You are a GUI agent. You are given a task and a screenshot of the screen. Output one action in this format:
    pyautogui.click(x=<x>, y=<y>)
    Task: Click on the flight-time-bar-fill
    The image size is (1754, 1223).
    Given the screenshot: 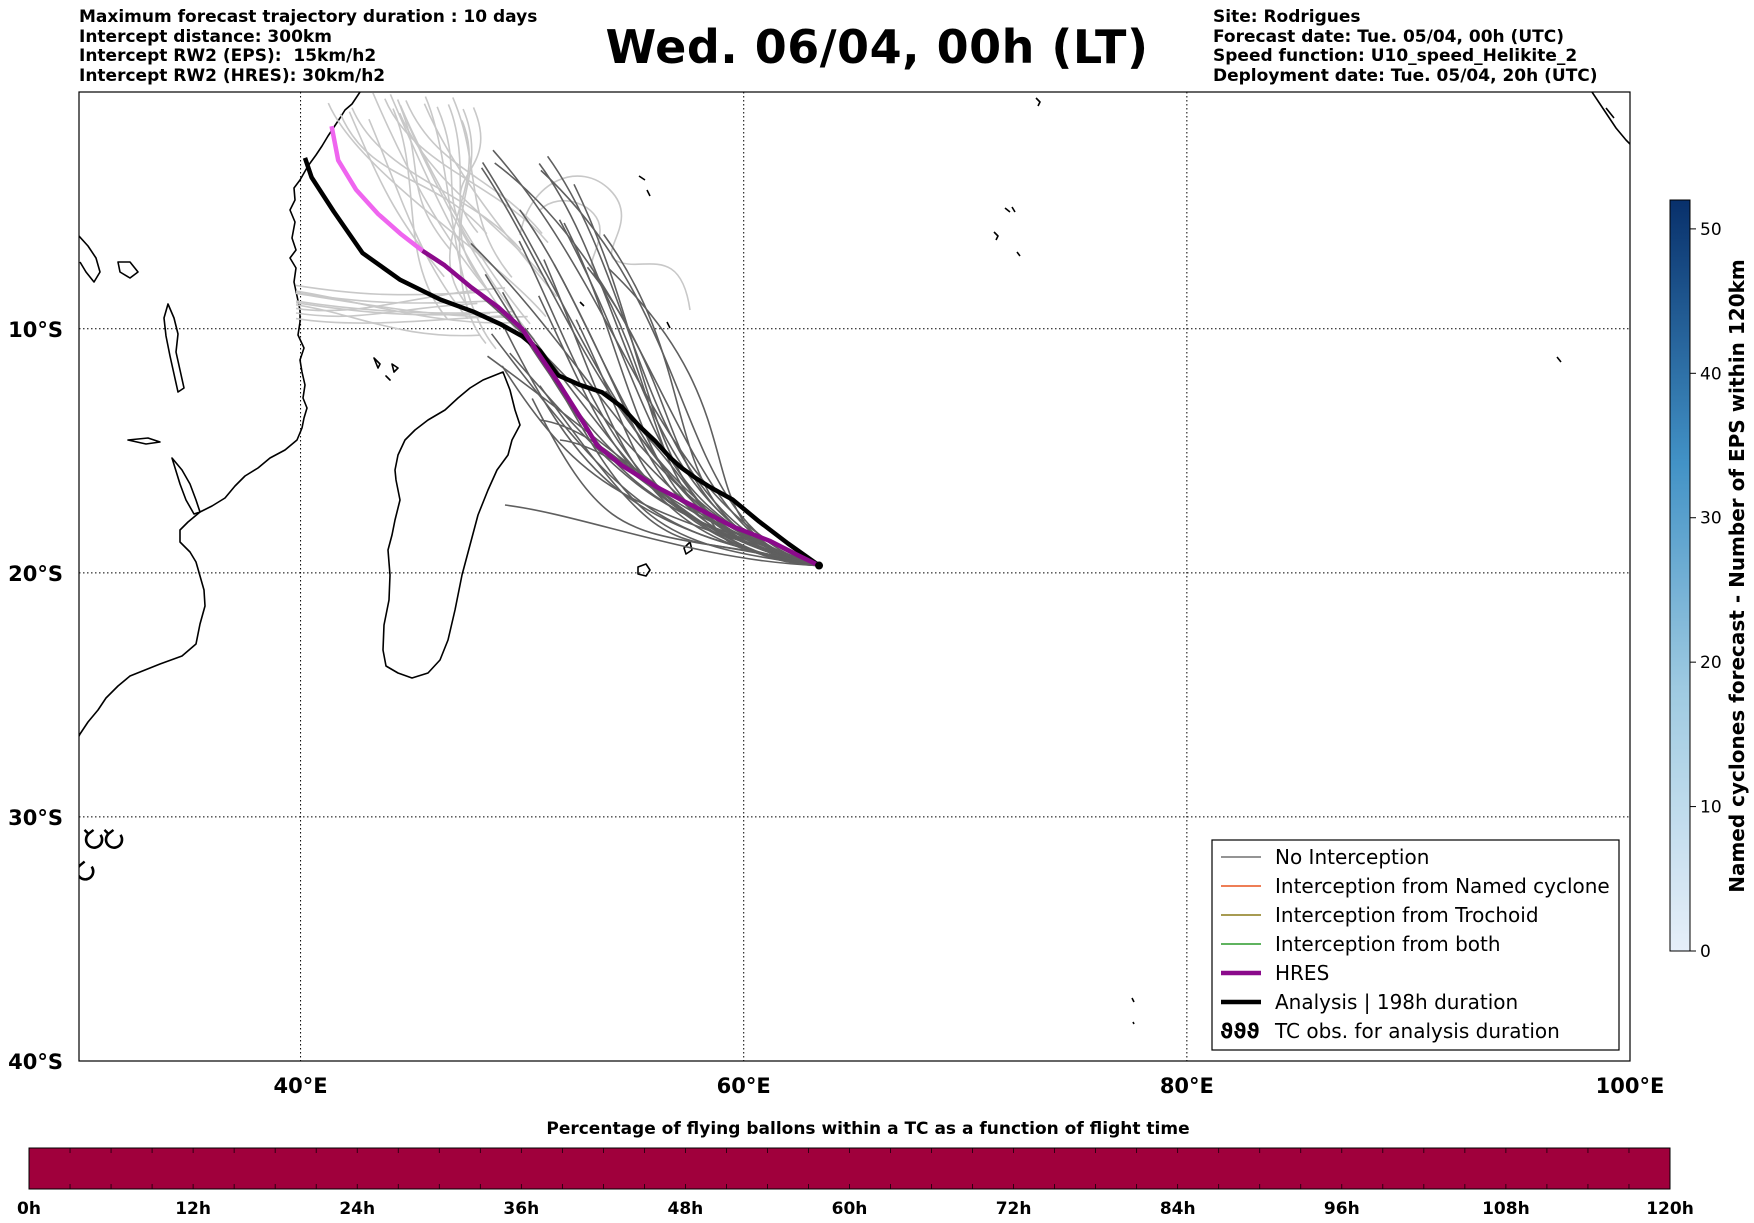 What is the action you would take?
    pyautogui.click(x=849, y=1168)
    